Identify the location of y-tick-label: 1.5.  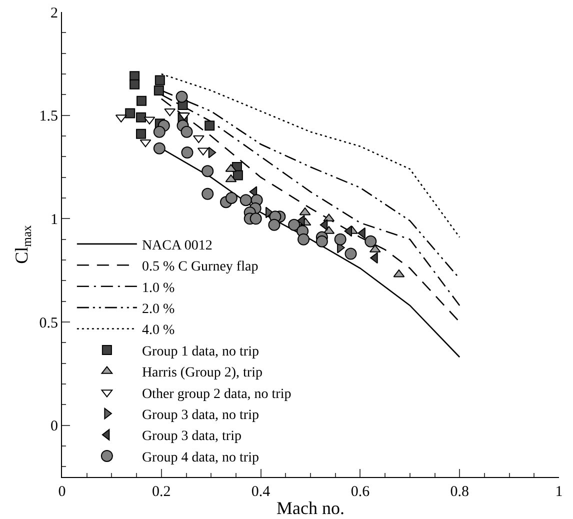
(48, 116).